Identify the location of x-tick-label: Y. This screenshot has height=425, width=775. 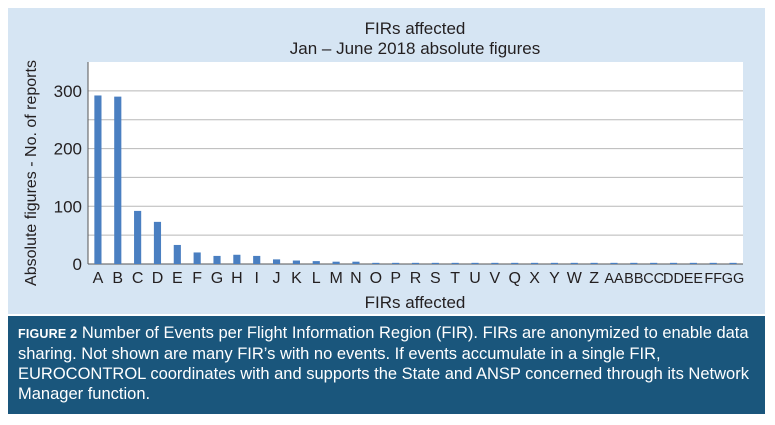
(554, 278).